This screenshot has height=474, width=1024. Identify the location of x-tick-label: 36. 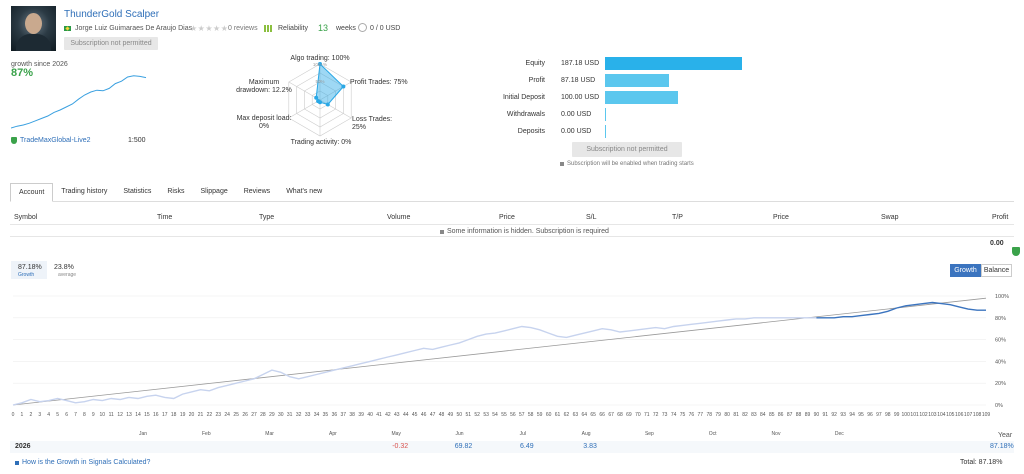
(335, 415).